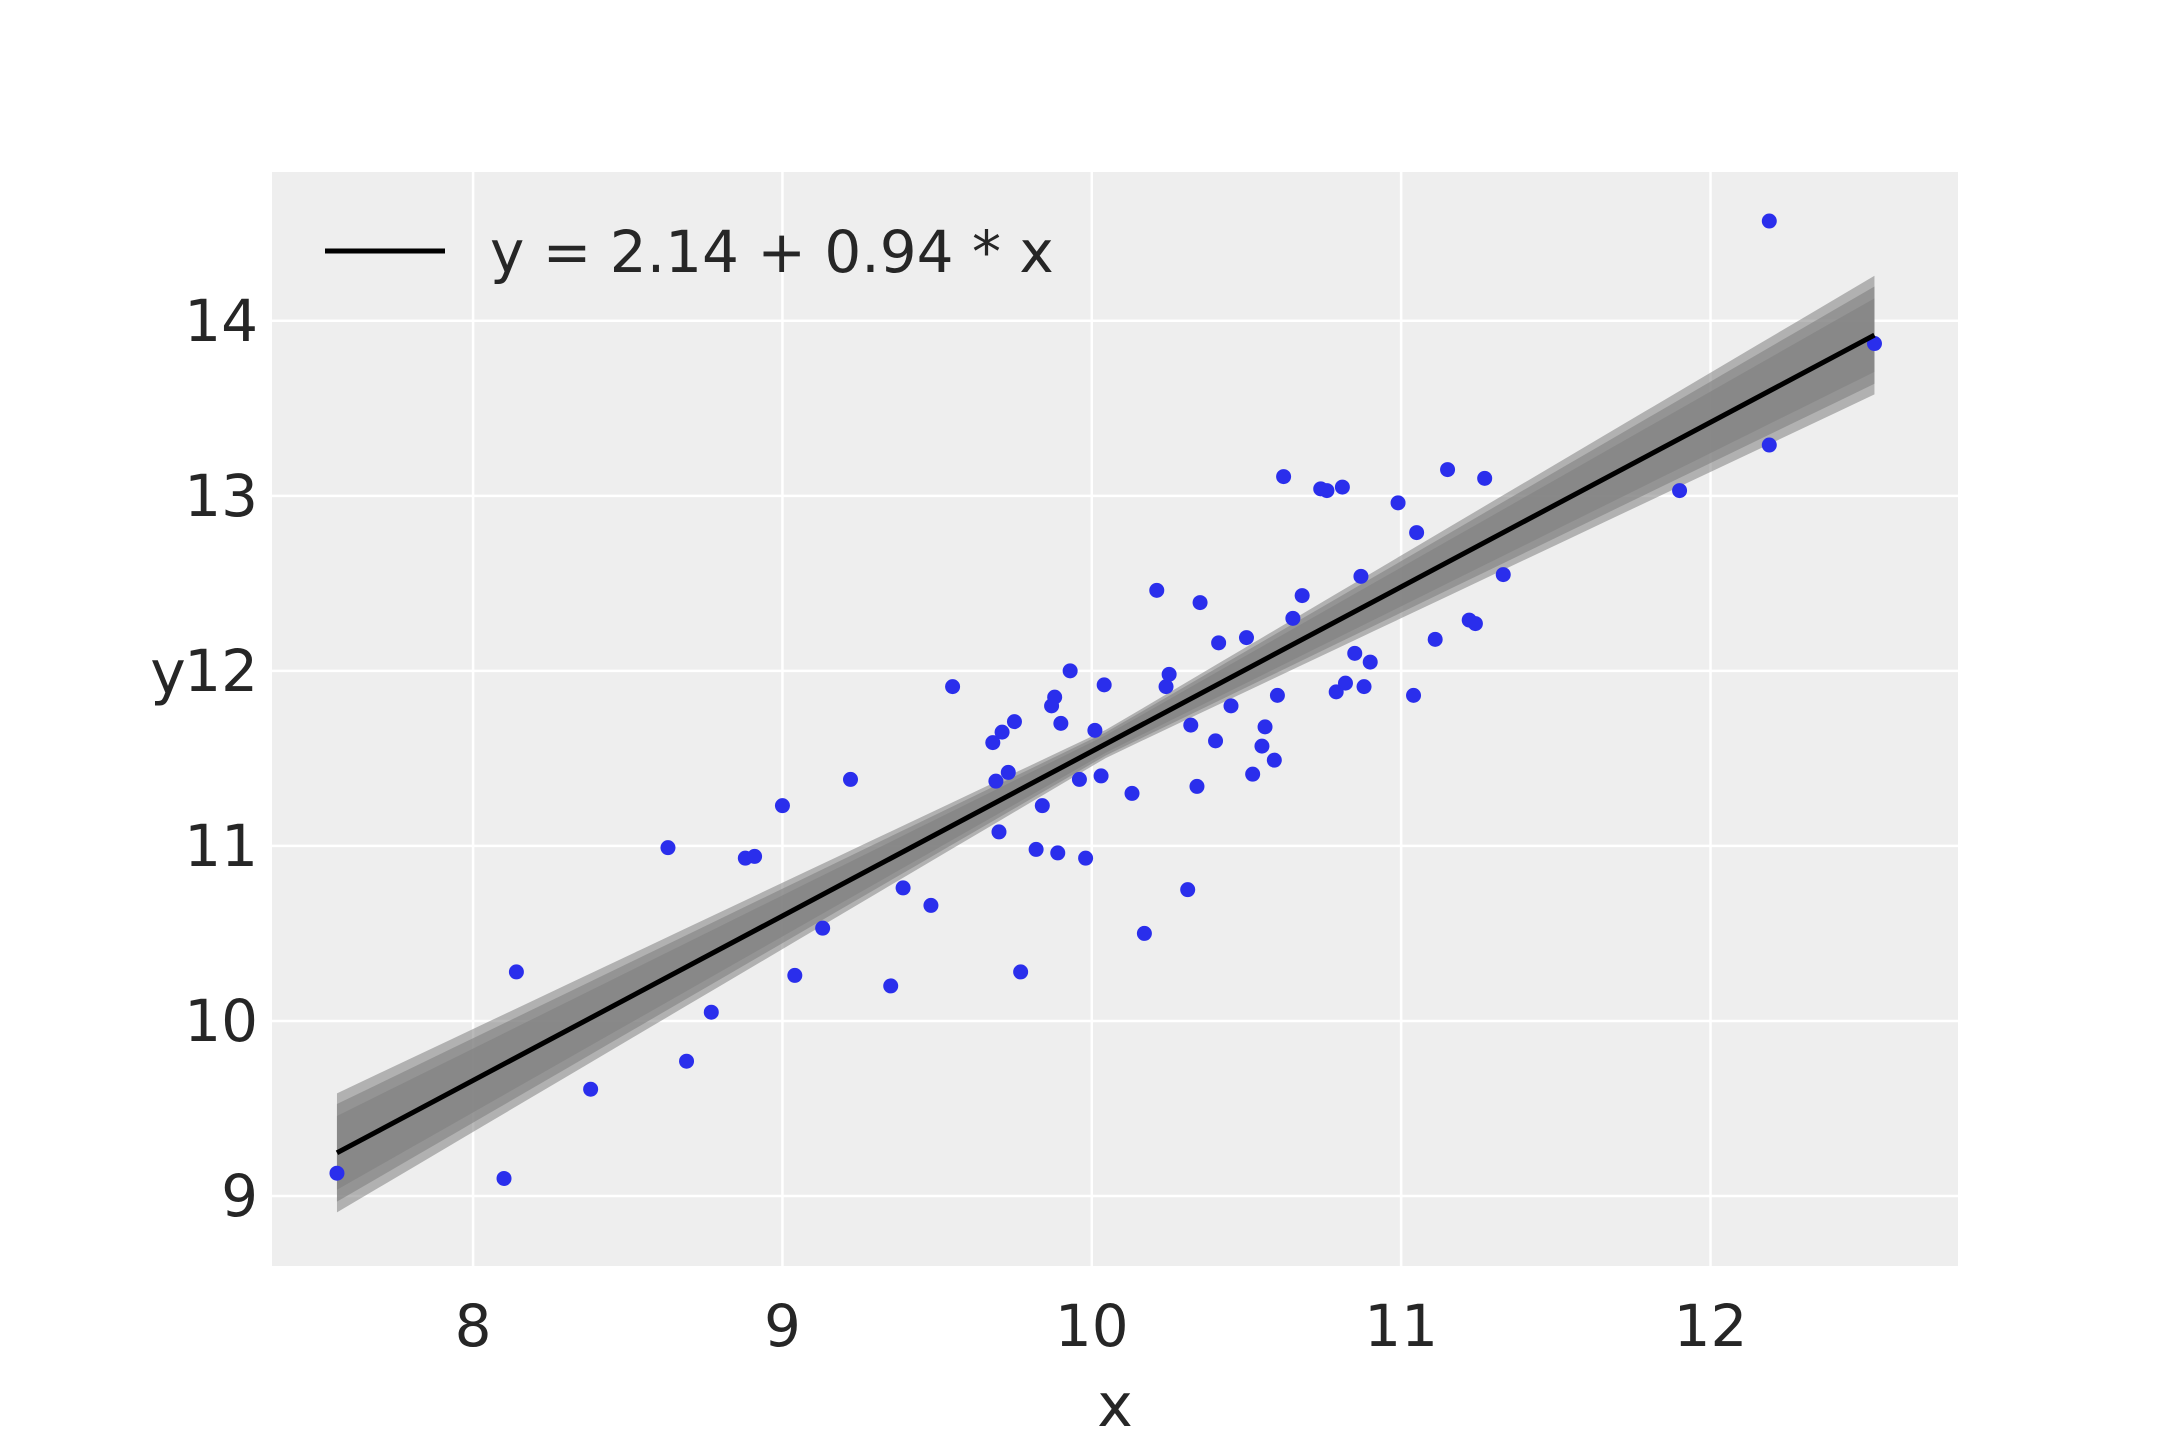 The image size is (2160, 1440). What do you see at coordinates (168, 673) in the screenshot?
I see `y-axis-label: y` at bounding box center [168, 673].